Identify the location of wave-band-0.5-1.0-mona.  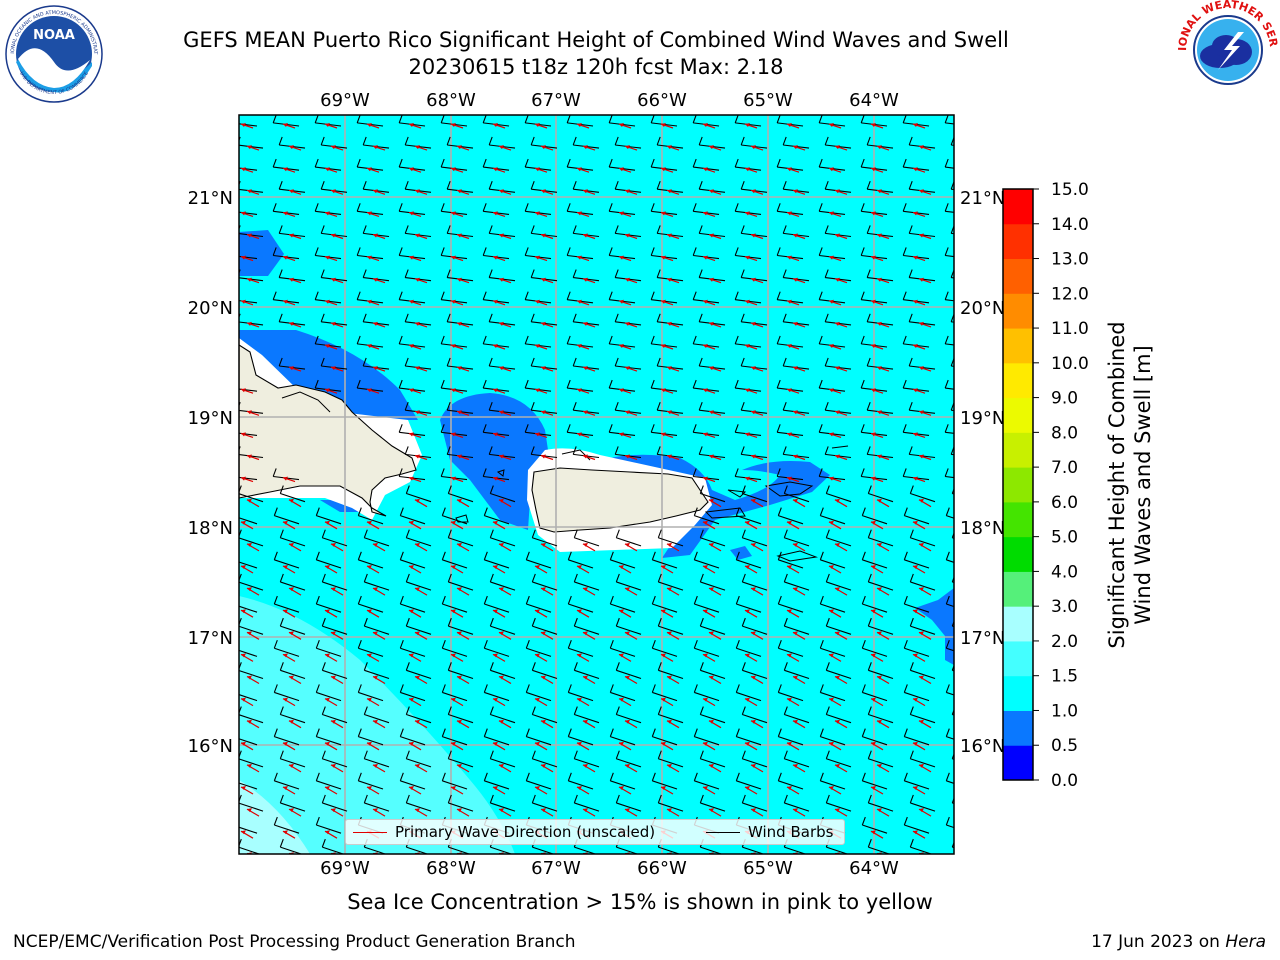
(494, 461).